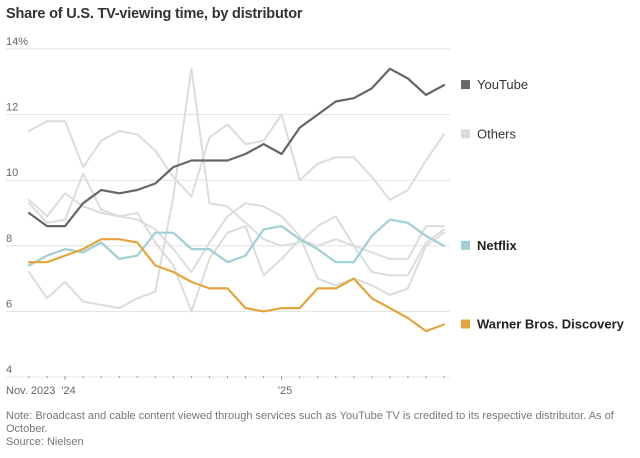  I want to click on y-tick-label: 8, so click(9, 239).